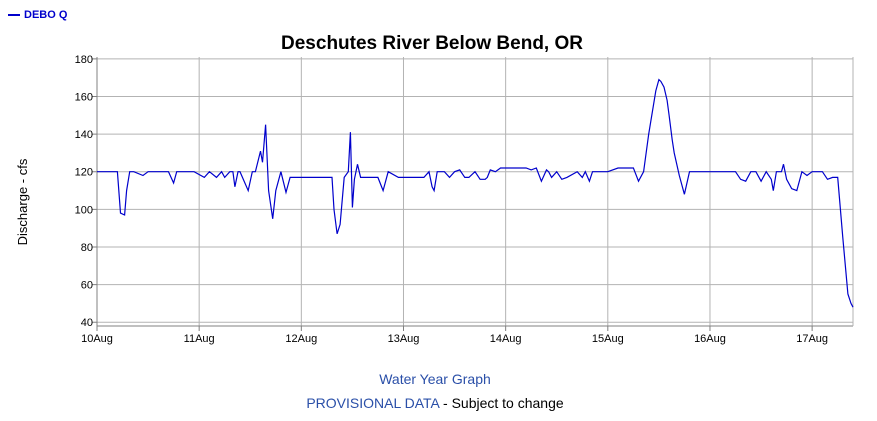  Describe the element at coordinates (14, 15) in the screenshot. I see `legend-swatch` at that location.